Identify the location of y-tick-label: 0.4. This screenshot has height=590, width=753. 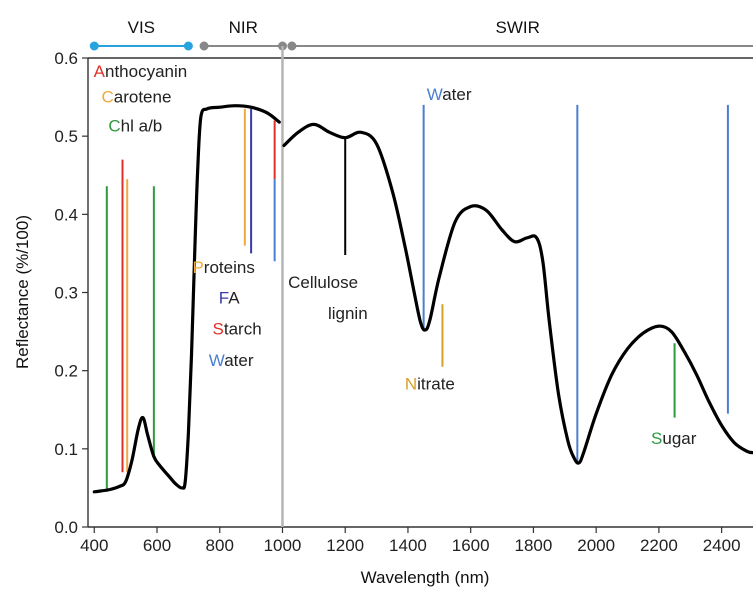
(66, 214).